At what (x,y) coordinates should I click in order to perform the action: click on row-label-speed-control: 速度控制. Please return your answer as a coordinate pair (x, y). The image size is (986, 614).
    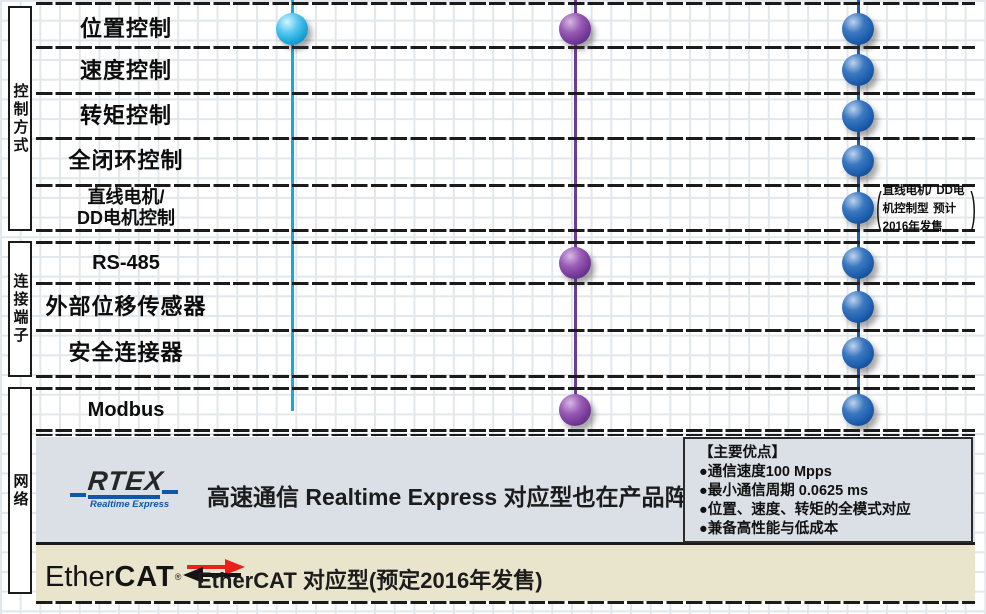
    Looking at the image, I should click on (125, 70).